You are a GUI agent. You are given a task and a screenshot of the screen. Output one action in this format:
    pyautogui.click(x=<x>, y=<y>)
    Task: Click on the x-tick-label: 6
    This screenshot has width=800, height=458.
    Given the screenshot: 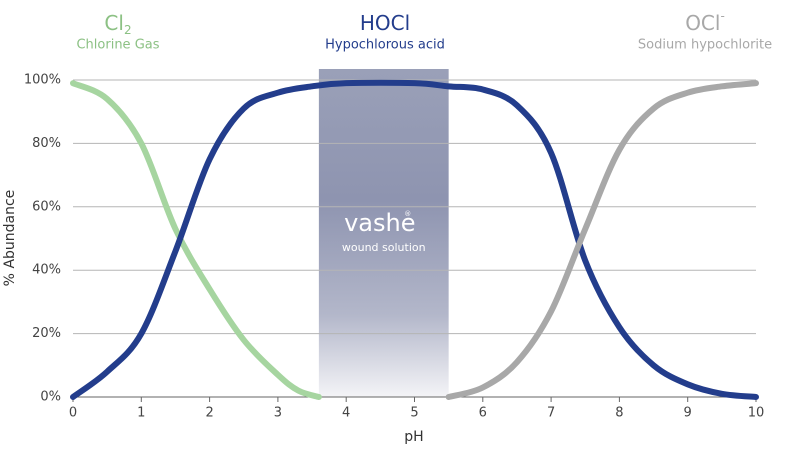 What is the action you would take?
    pyautogui.click(x=483, y=413)
    